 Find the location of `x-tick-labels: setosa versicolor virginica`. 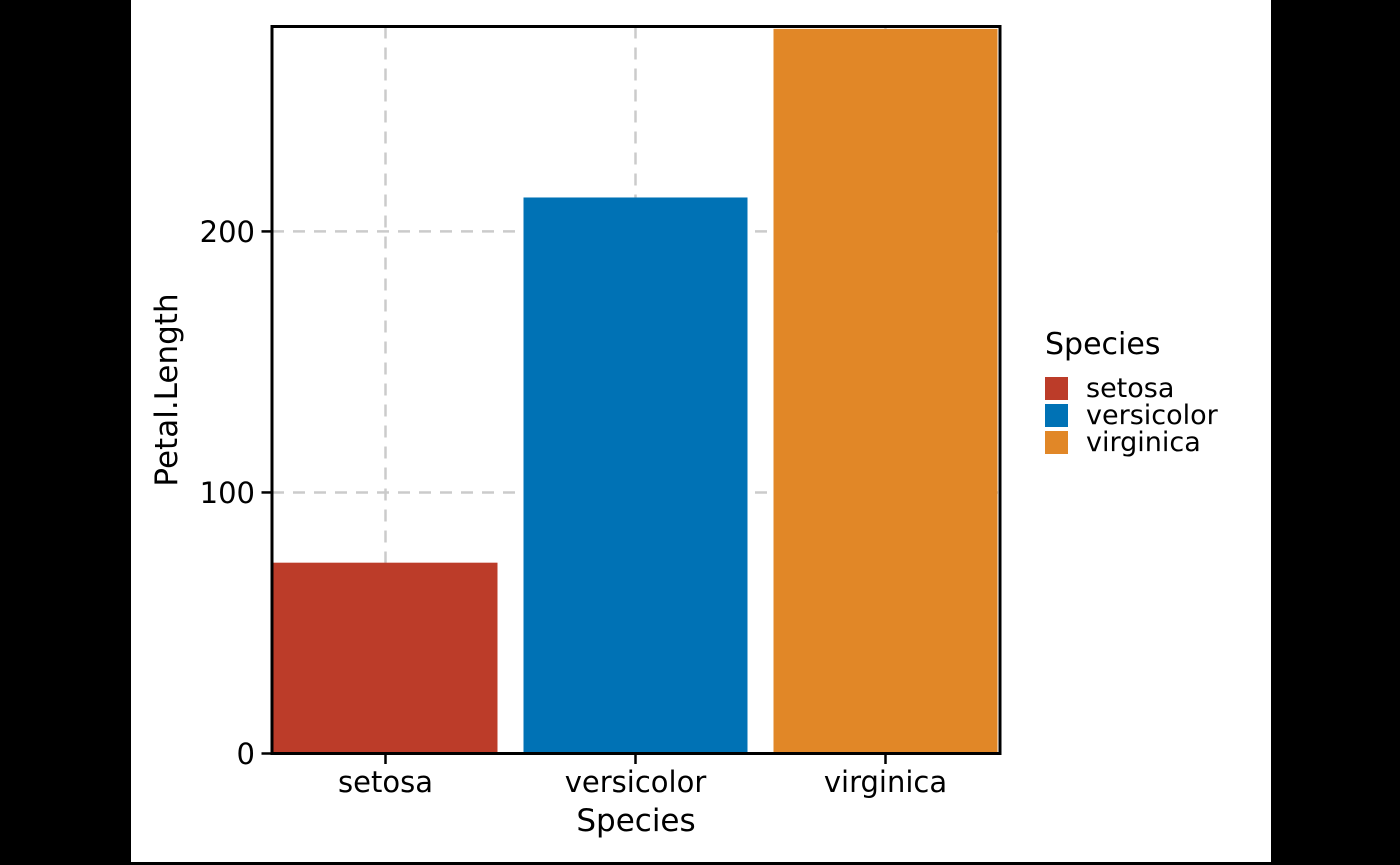

x-tick-labels: setosa versicolor virginica is located at coordinates (642, 782).